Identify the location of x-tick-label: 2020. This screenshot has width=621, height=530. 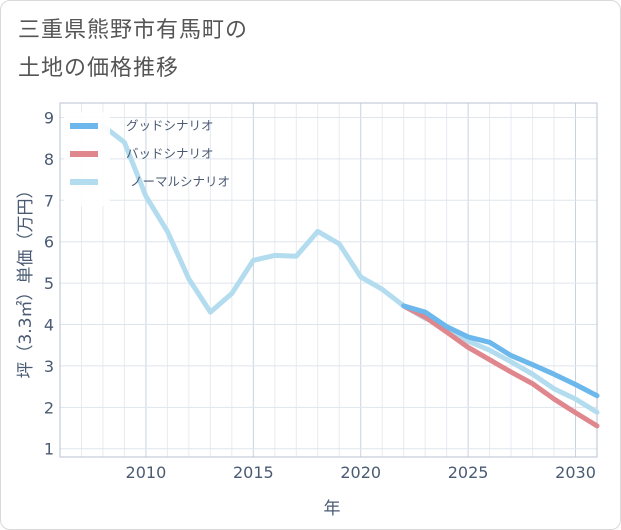
(360, 472).